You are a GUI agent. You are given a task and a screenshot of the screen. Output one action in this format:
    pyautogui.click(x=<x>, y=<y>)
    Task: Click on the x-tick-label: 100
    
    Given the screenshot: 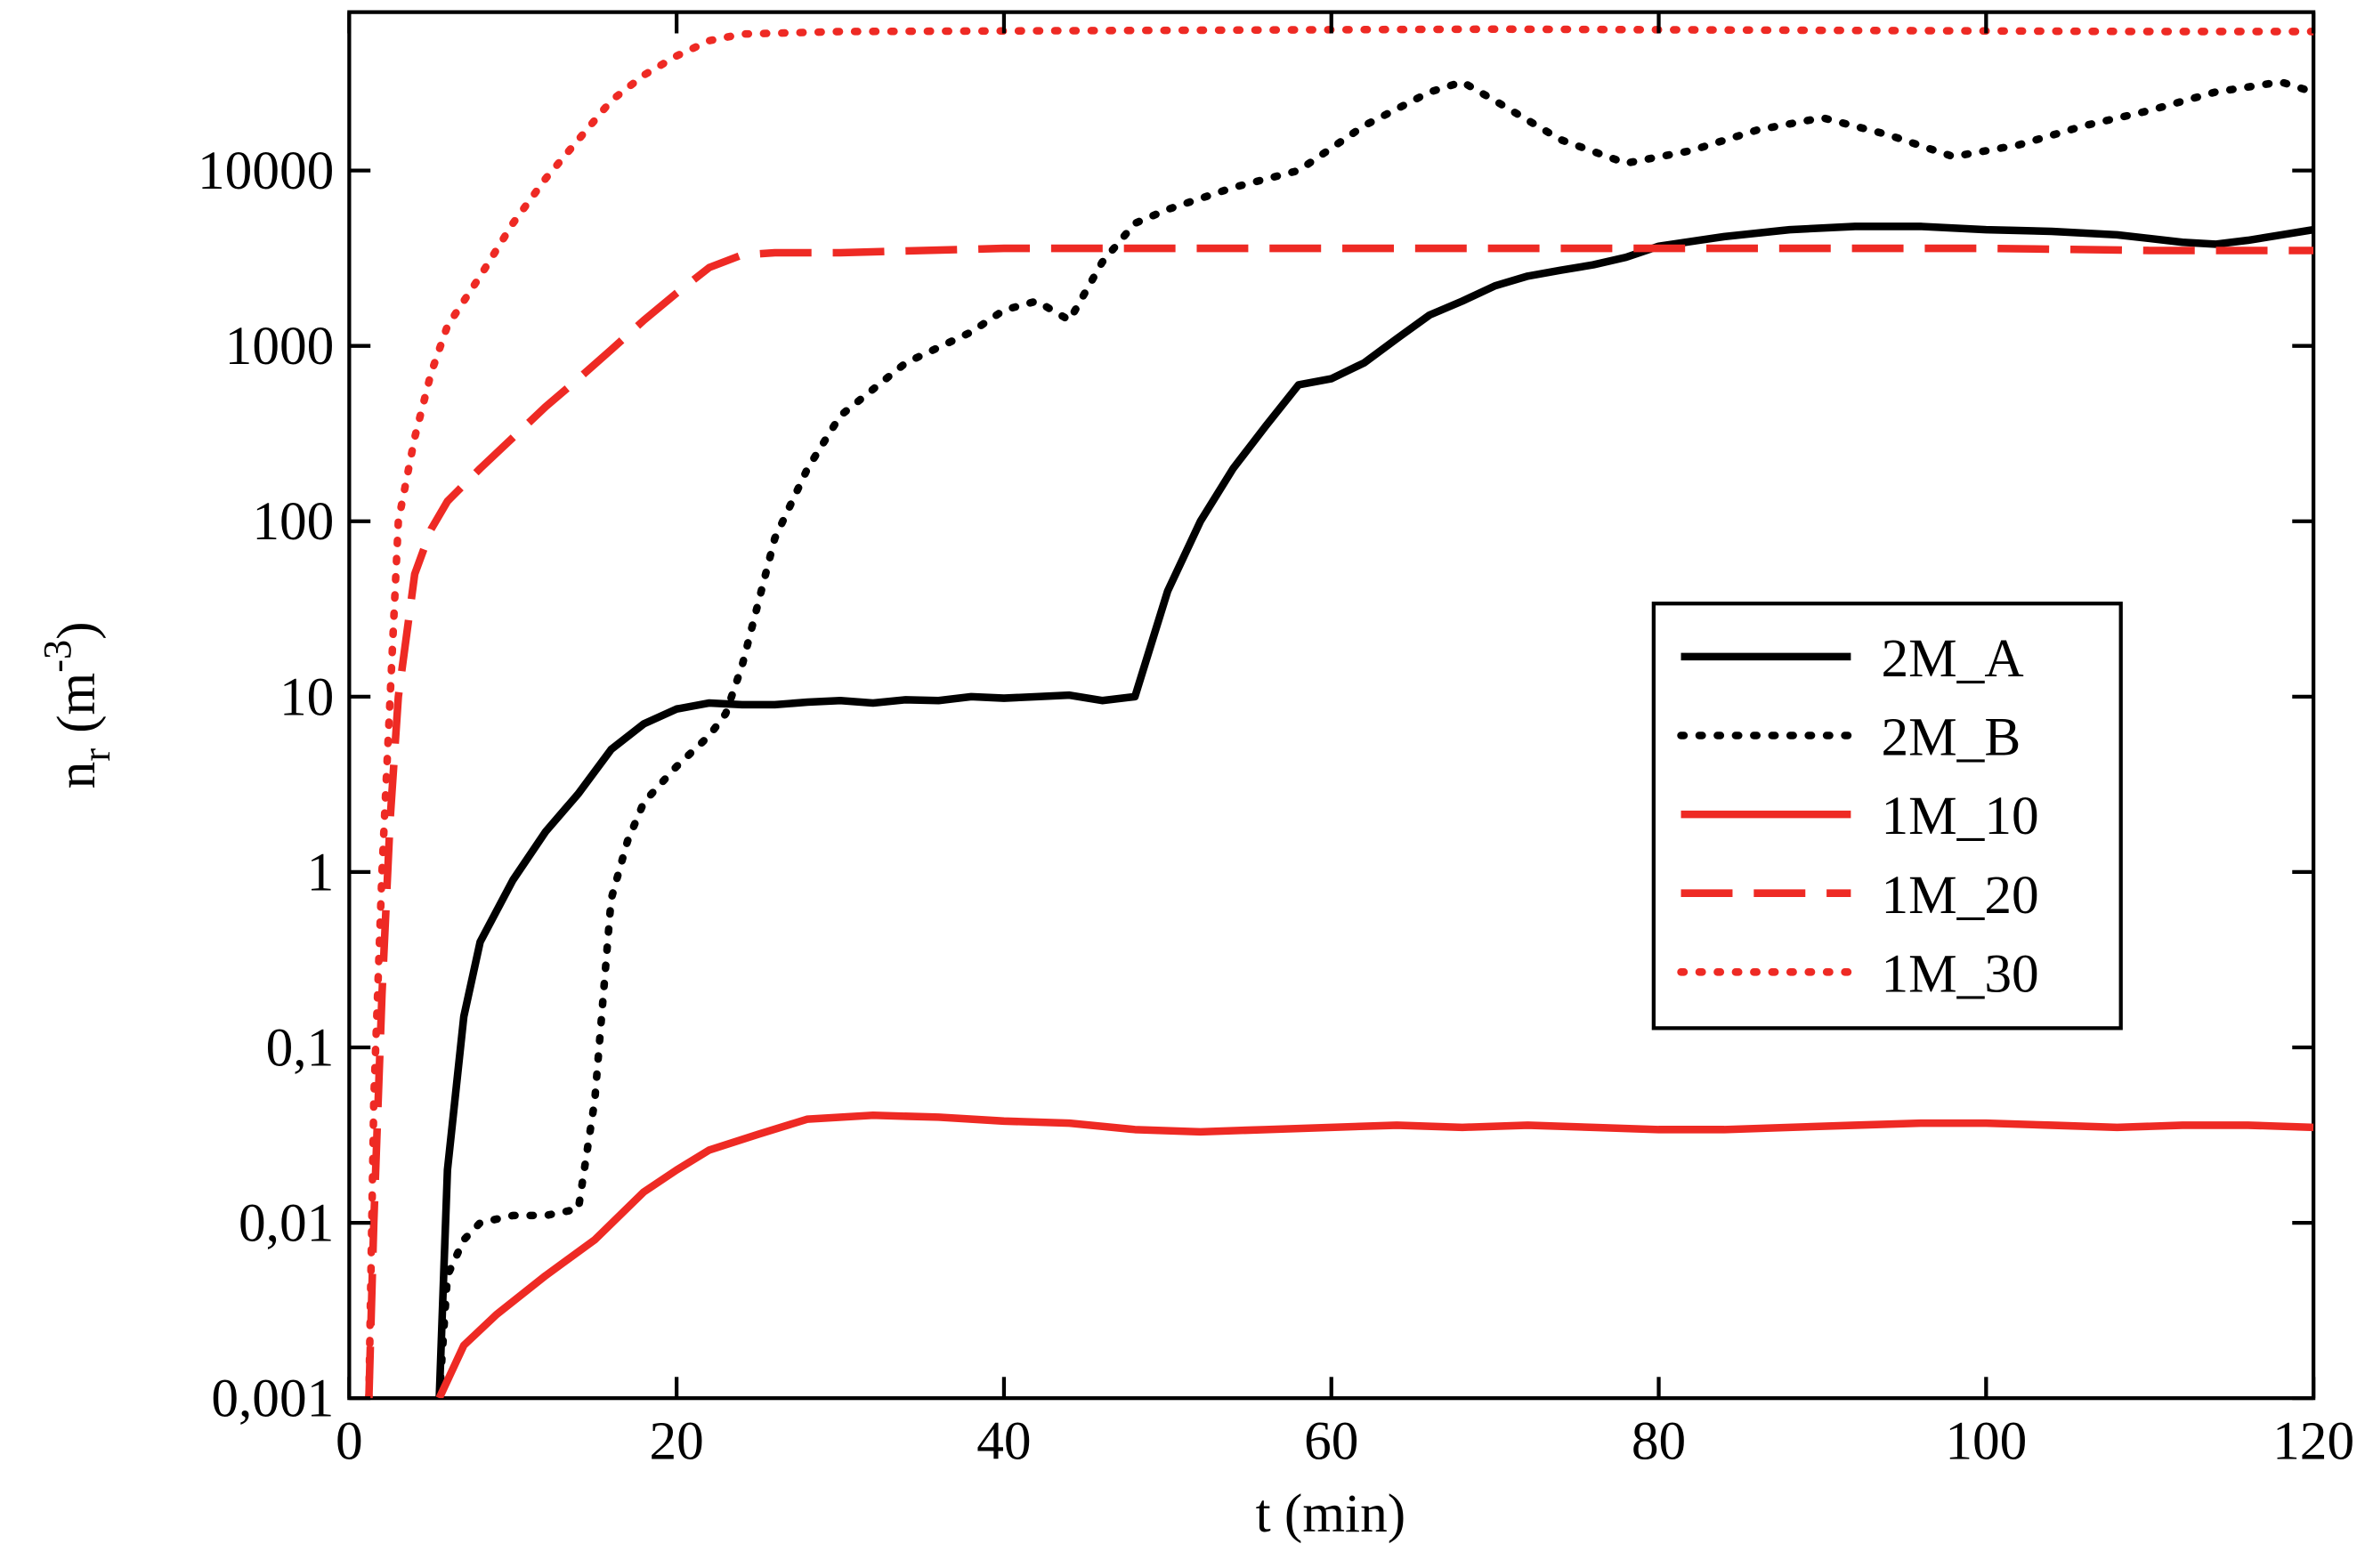 What is the action you would take?
    pyautogui.click(x=1986, y=1440)
    